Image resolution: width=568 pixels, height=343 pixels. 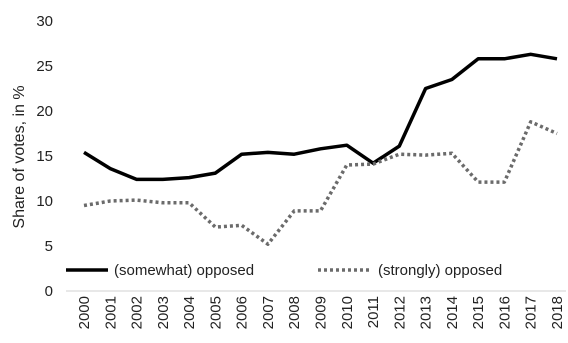 I want to click on y-tick-label: 30, so click(x=44, y=21).